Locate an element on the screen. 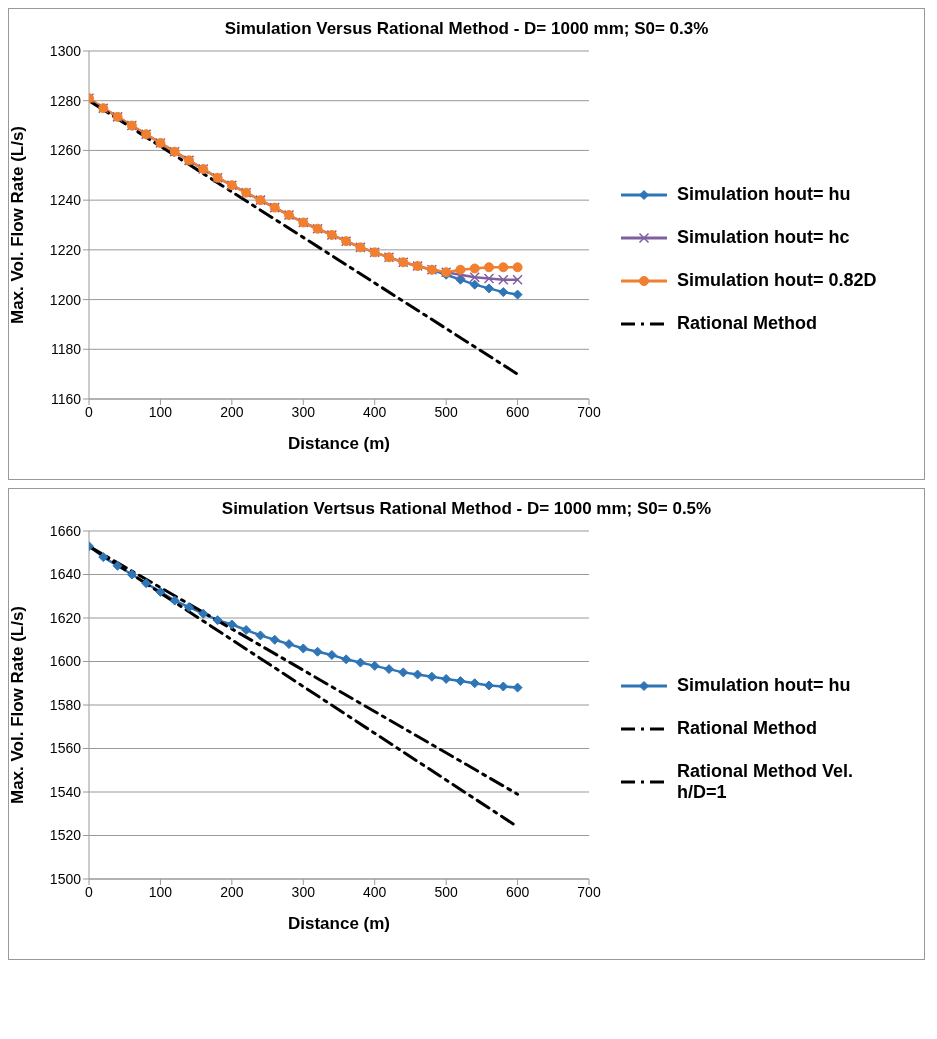  chart-title: Simulation Vertsus Rational Method - D= 1000 mm; S0= 0.5% is located at coordinates (466, 508).